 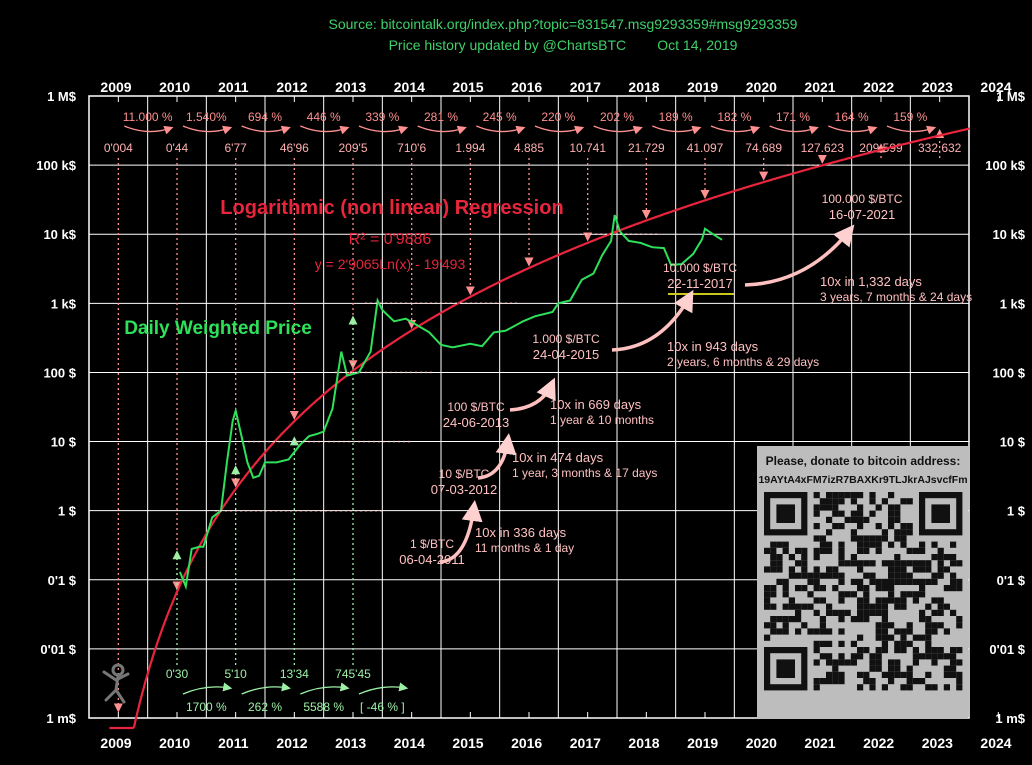 What do you see at coordinates (116, 683) in the screenshot?
I see `dancing-figure-icon` at bounding box center [116, 683].